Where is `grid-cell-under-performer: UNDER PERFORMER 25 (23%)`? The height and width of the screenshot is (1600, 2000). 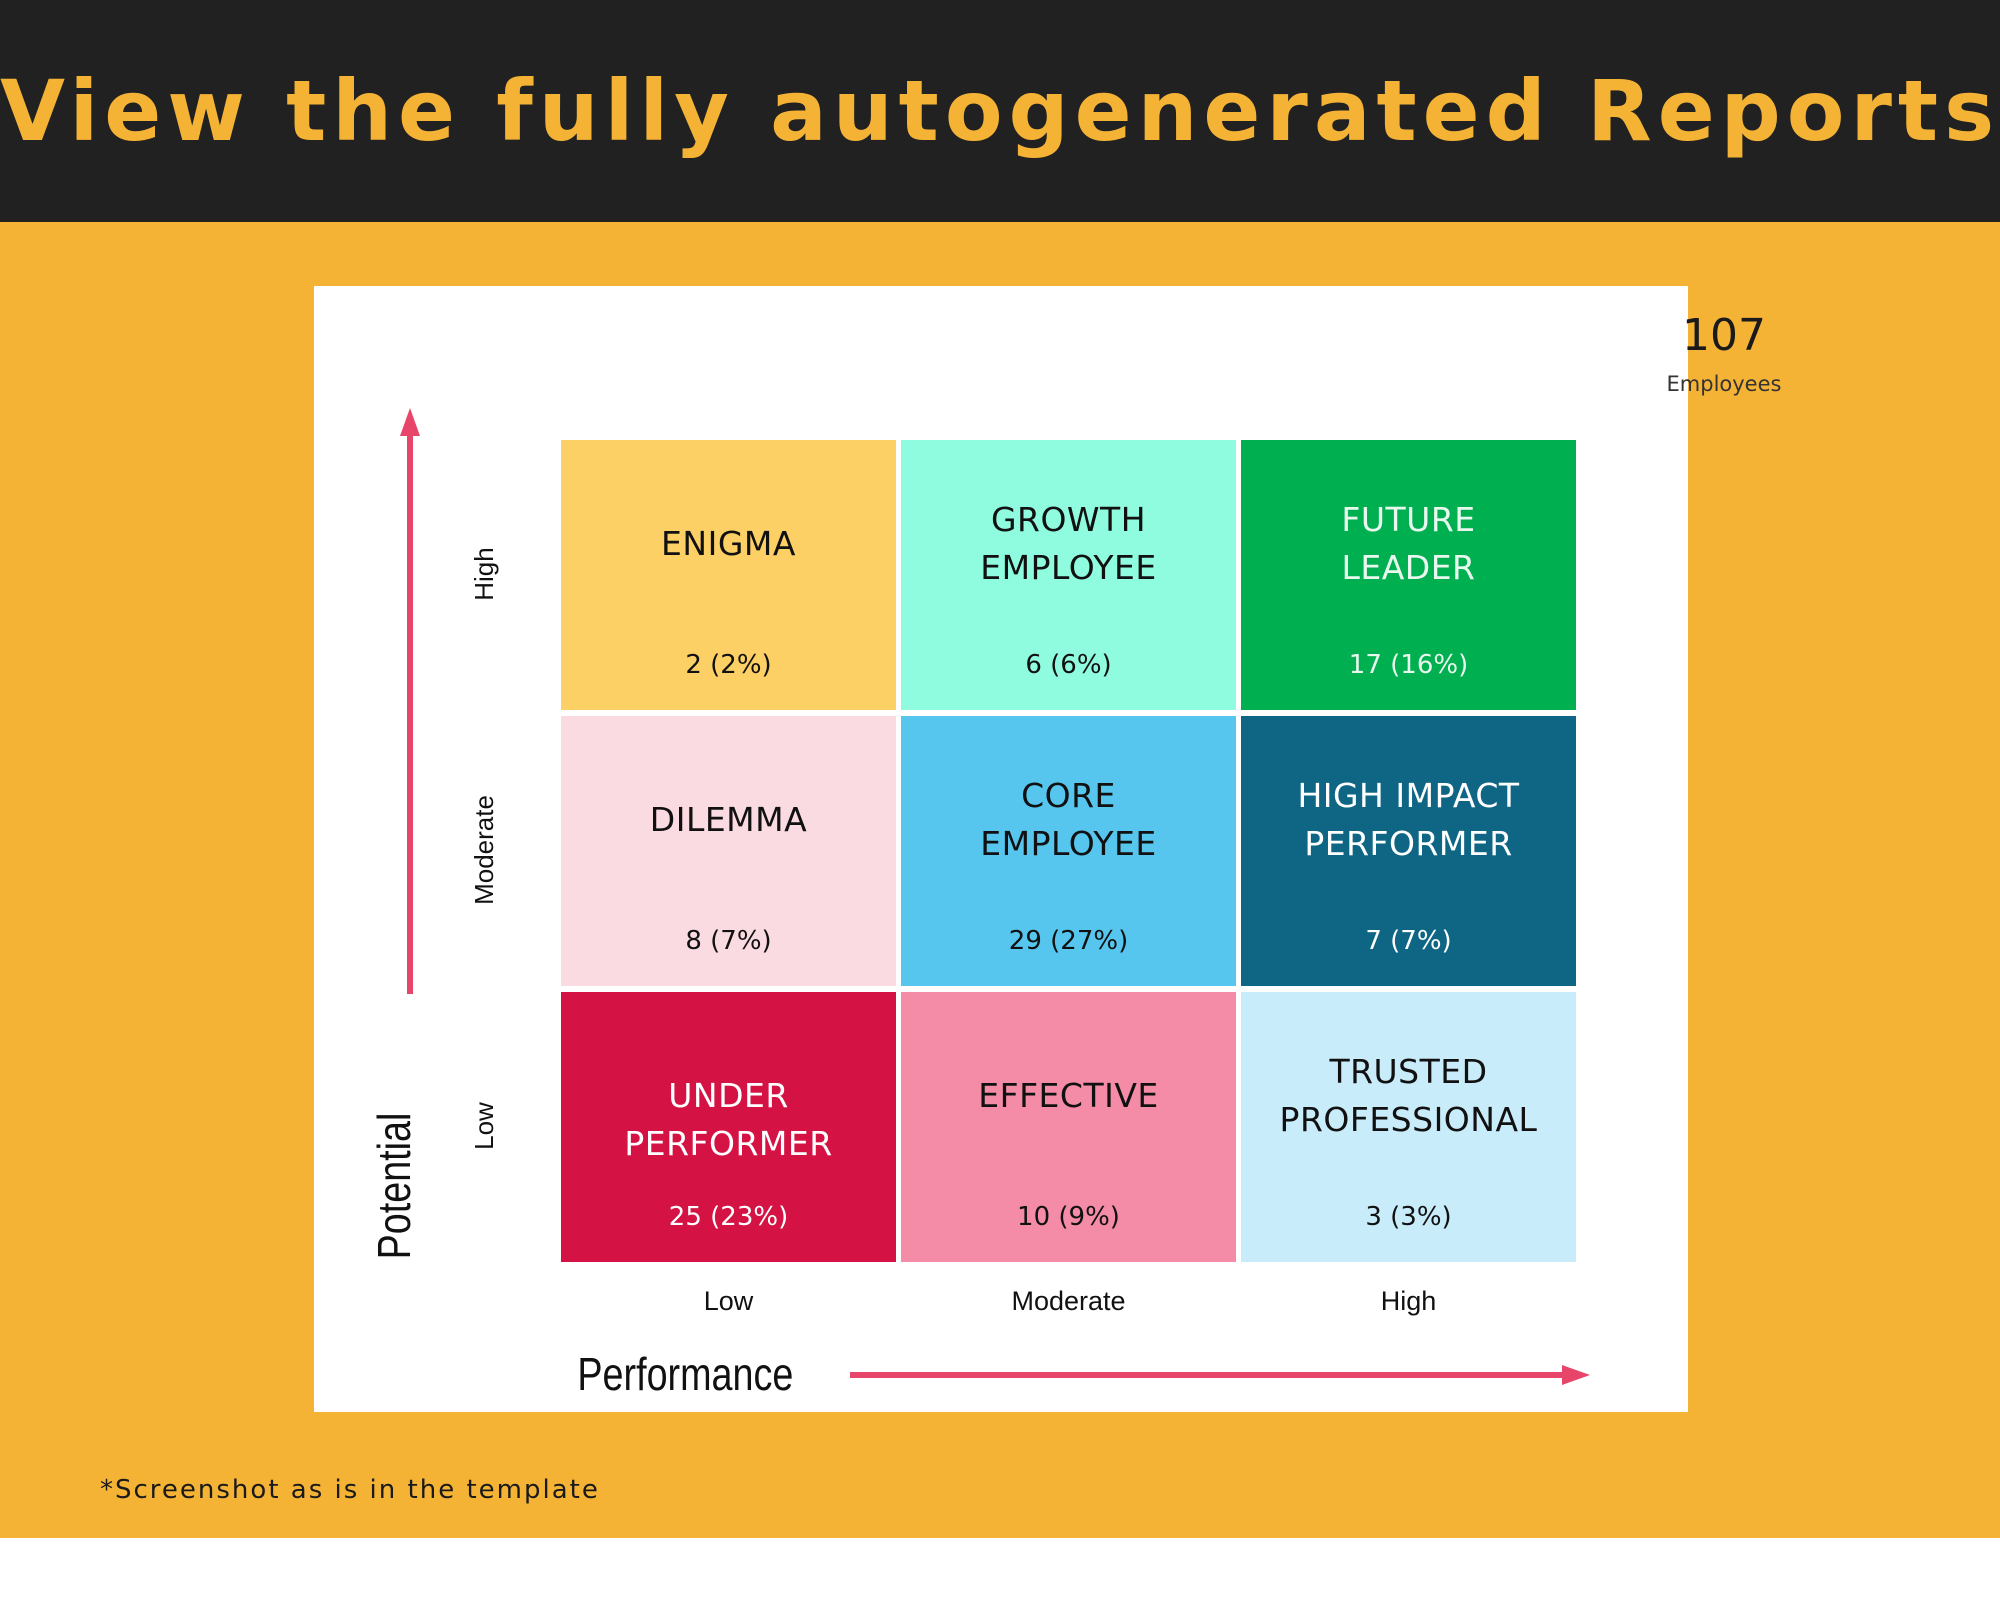 grid-cell-under-performer: UNDER PERFORMER 25 (23%) is located at coordinates (728, 1127).